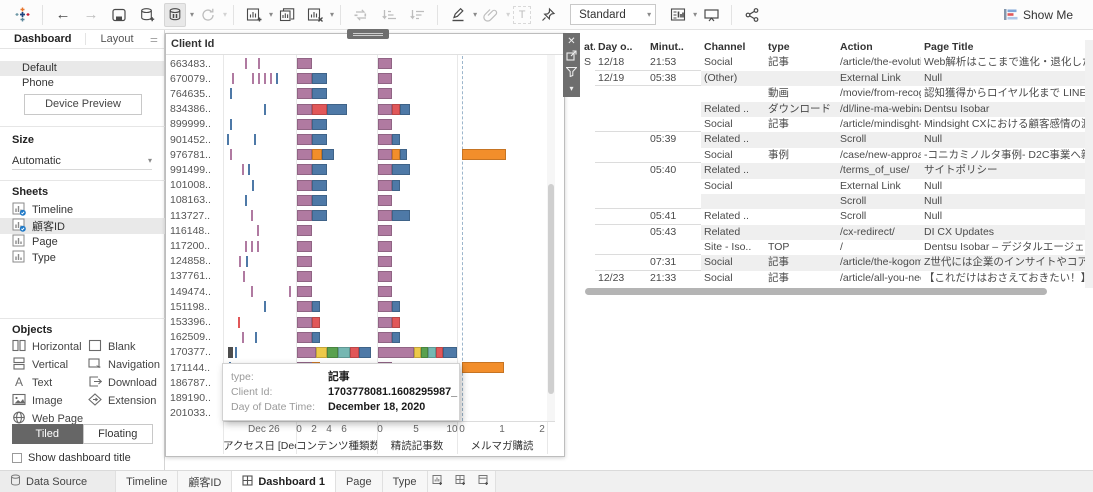  Describe the element at coordinates (83, 104) in the screenshot. I see `device-preview-button: Device Preview` at that location.